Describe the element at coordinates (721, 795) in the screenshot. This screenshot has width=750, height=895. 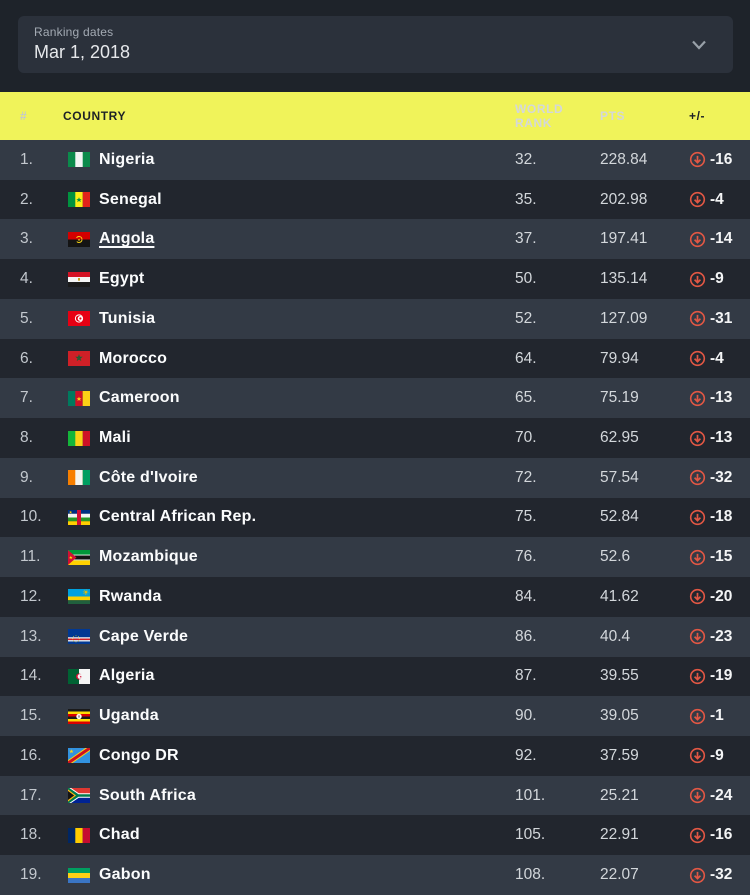
I see `rank-change-value: -24` at that location.